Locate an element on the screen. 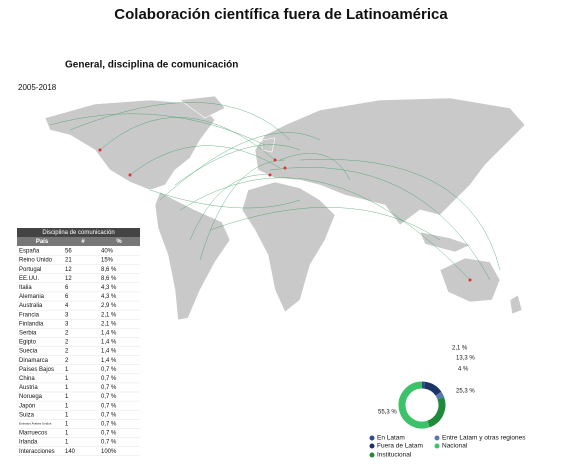  country: China is located at coordinates (27, 379).